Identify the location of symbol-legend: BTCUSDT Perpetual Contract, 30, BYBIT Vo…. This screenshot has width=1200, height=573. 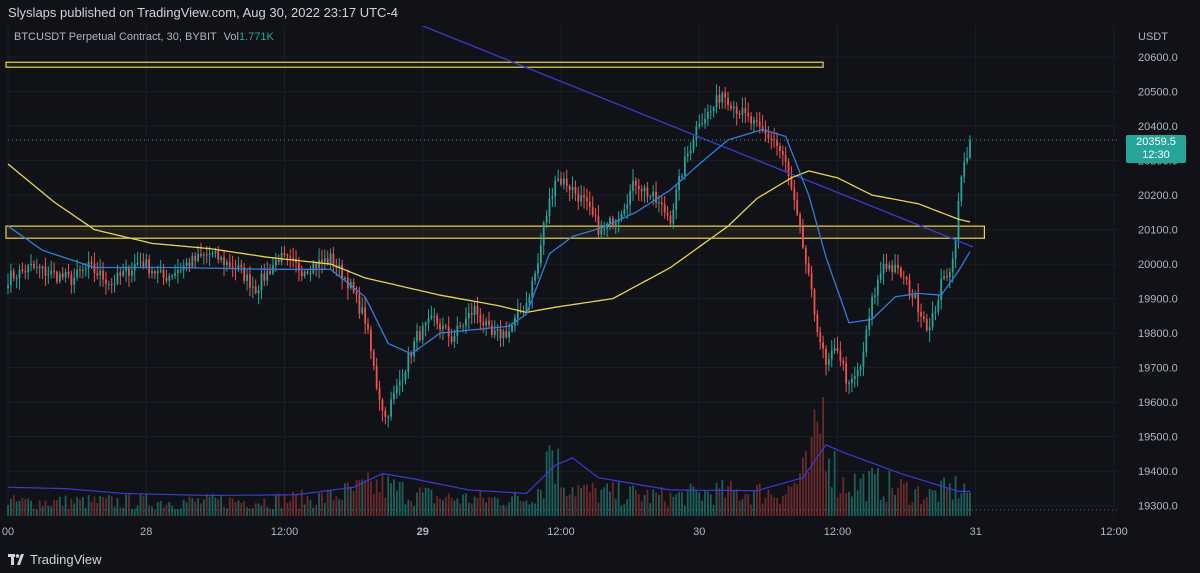
(144, 37).